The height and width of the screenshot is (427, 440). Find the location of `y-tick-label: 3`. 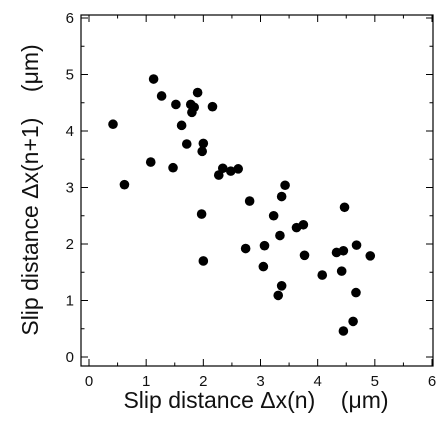

y-tick-label: 3 is located at coordinates (70, 188).